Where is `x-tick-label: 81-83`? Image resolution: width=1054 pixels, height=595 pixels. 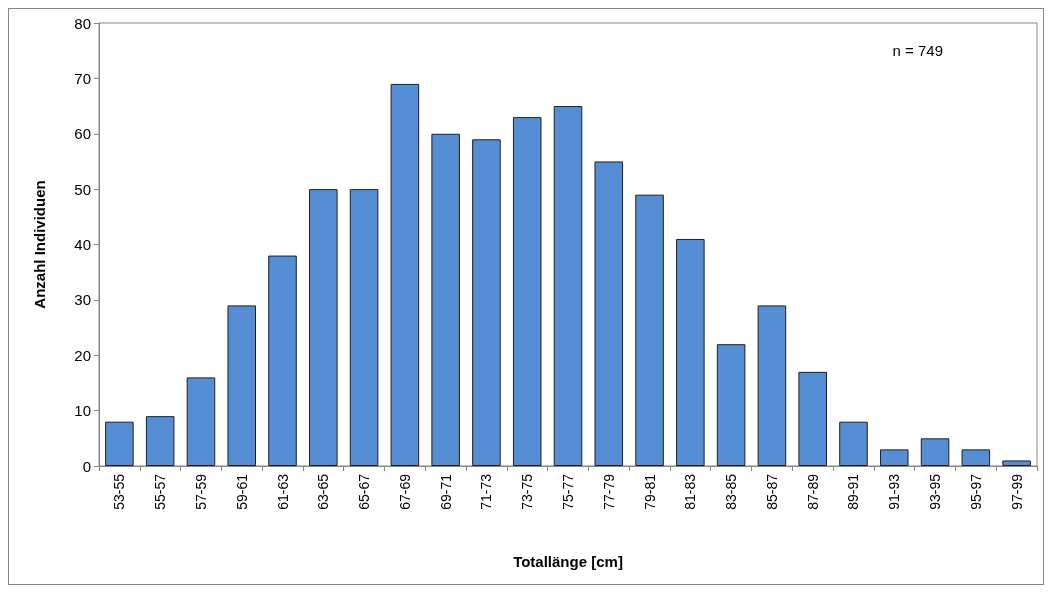 x-tick-label: 81-83 is located at coordinates (690, 491).